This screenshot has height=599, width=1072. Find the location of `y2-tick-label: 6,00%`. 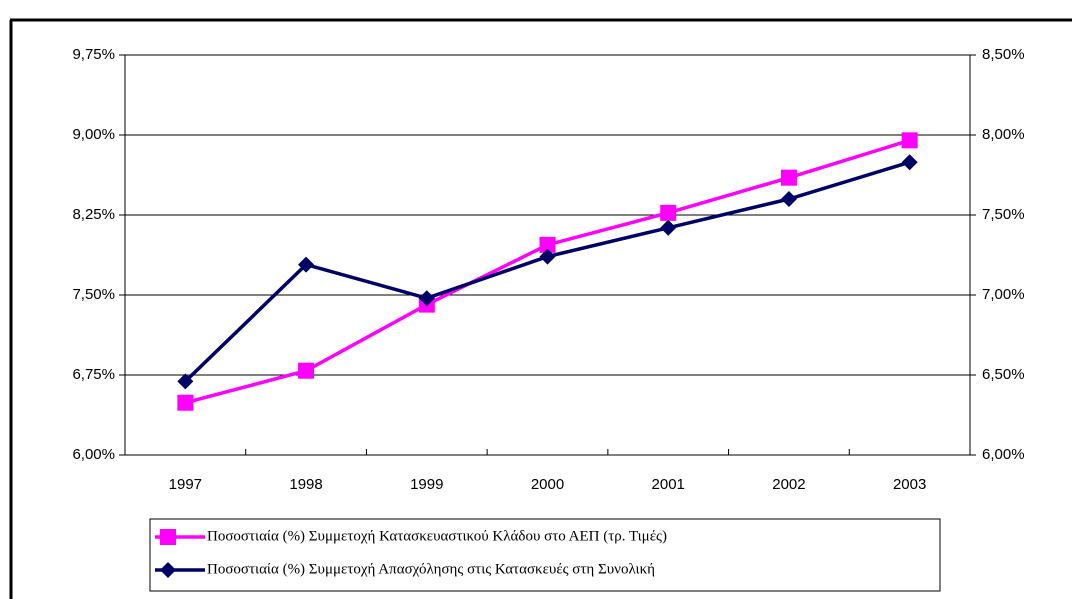

y2-tick-label: 6,00% is located at coordinates (1003, 454).